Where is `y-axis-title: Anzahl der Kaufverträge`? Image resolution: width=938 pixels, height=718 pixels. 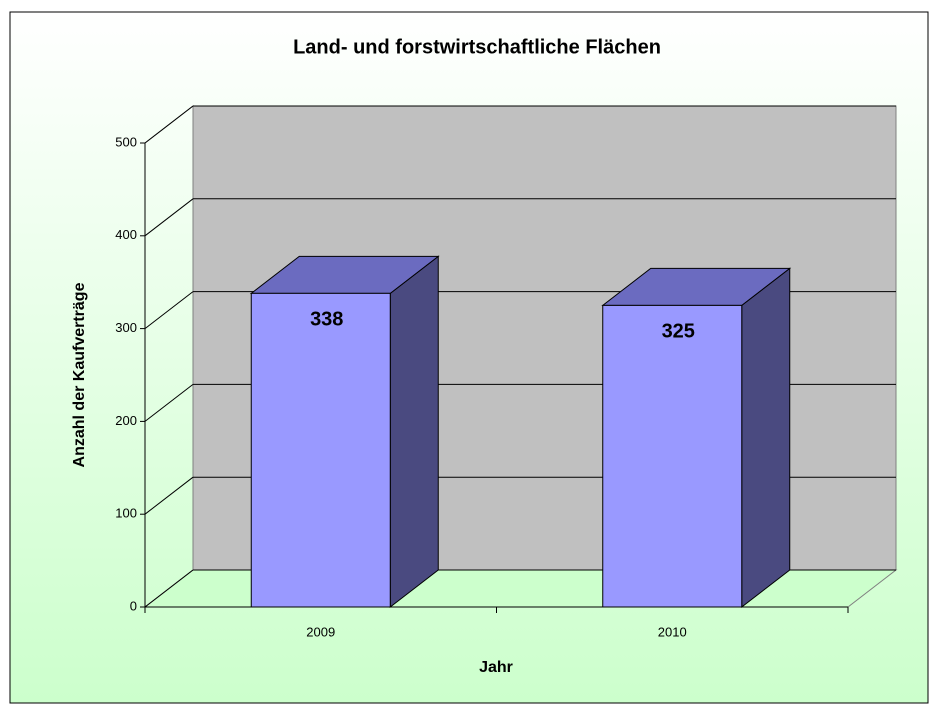 y-axis-title: Anzahl der Kaufverträge is located at coordinates (79, 374).